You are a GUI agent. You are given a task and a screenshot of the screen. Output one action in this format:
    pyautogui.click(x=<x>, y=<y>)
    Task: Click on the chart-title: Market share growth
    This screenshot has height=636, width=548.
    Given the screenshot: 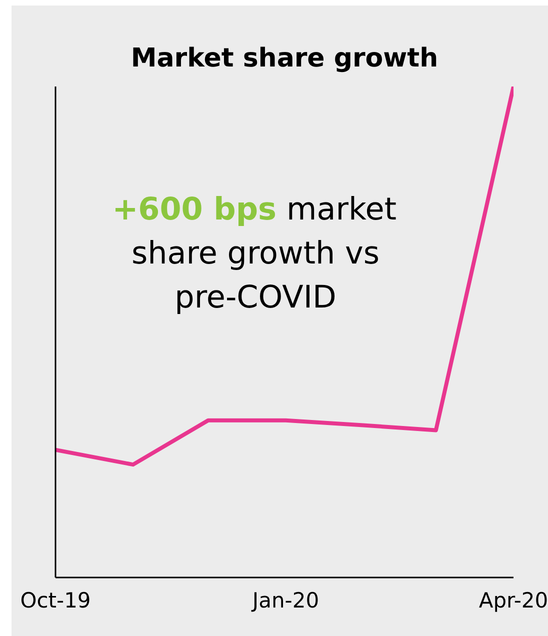 What is the action you would take?
    pyautogui.click(x=284, y=59)
    